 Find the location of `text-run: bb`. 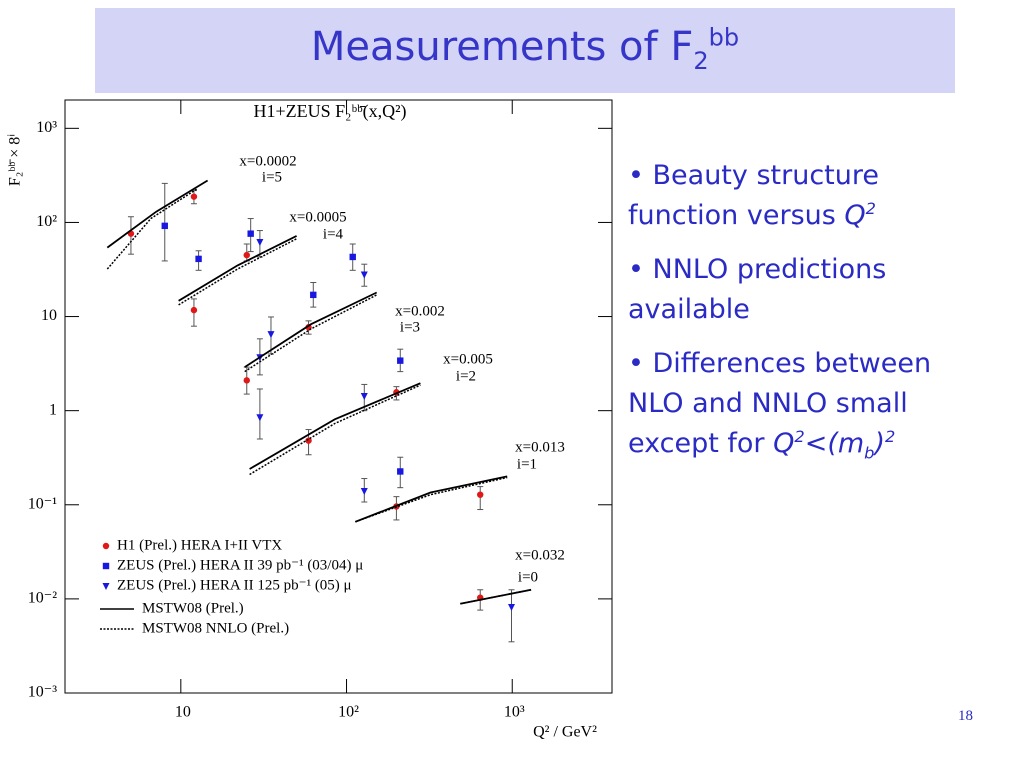

text-run: bb is located at coordinates (724, 37).